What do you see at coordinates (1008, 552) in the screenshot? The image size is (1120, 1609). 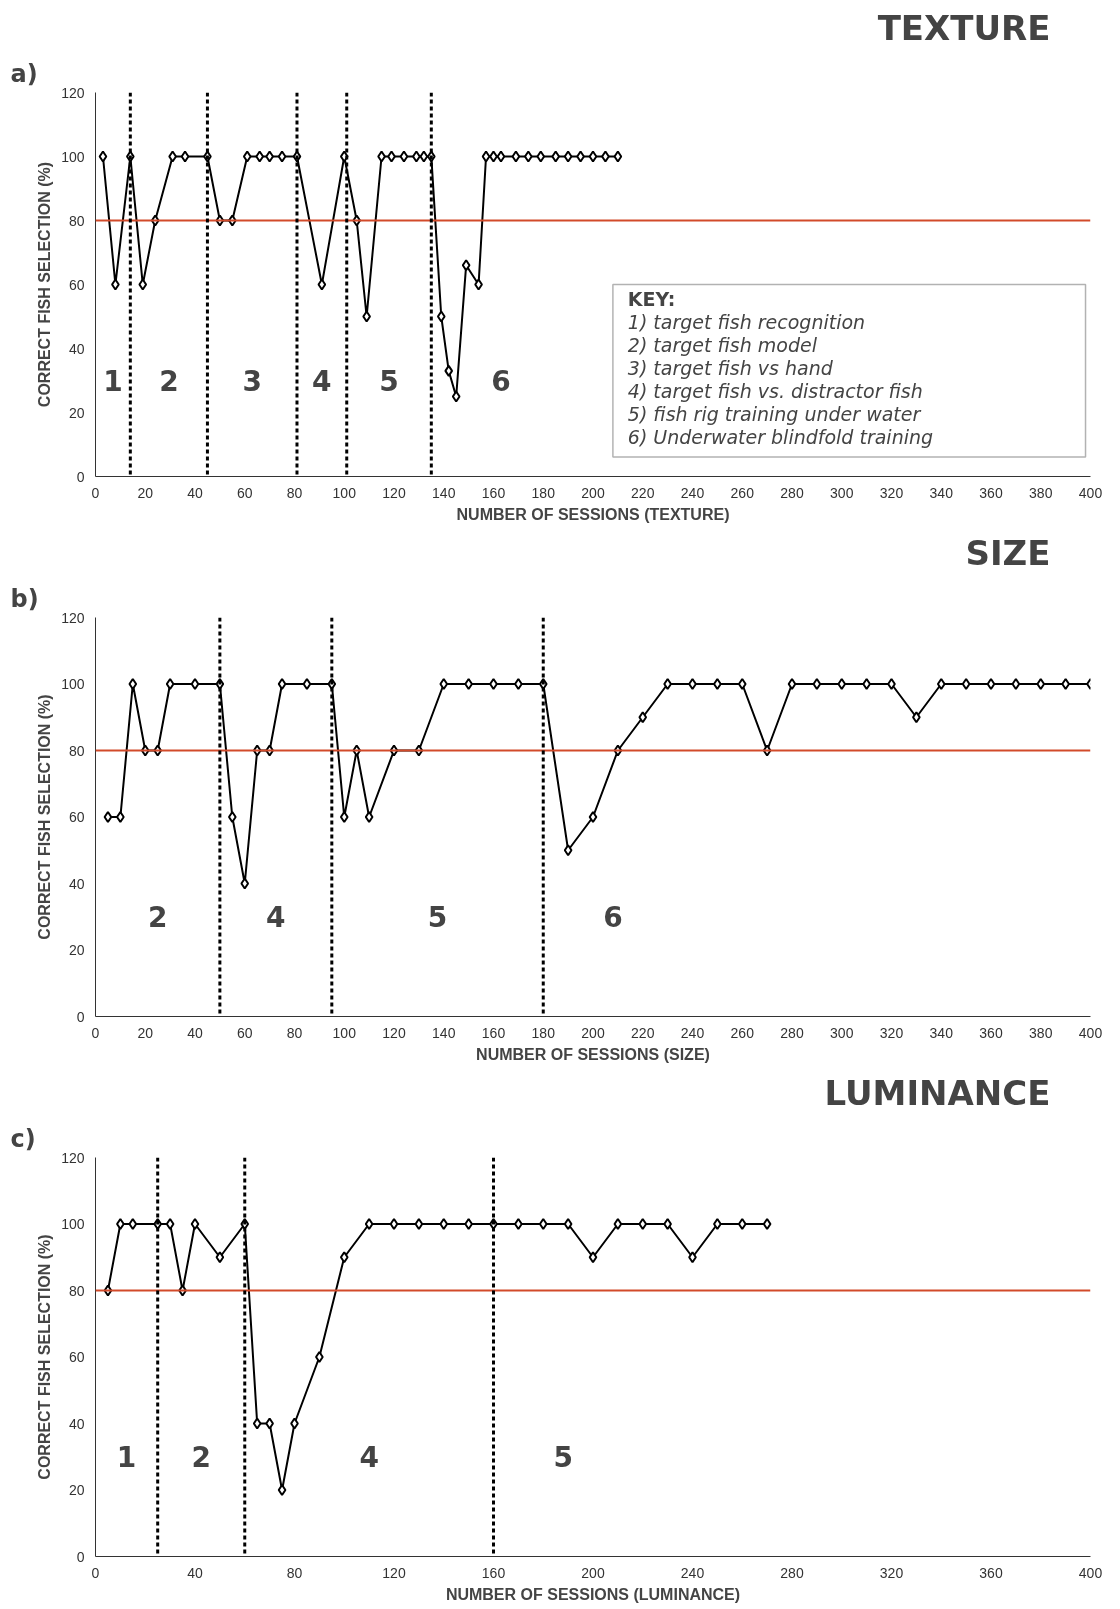 I see `chart-title: SIZE` at bounding box center [1008, 552].